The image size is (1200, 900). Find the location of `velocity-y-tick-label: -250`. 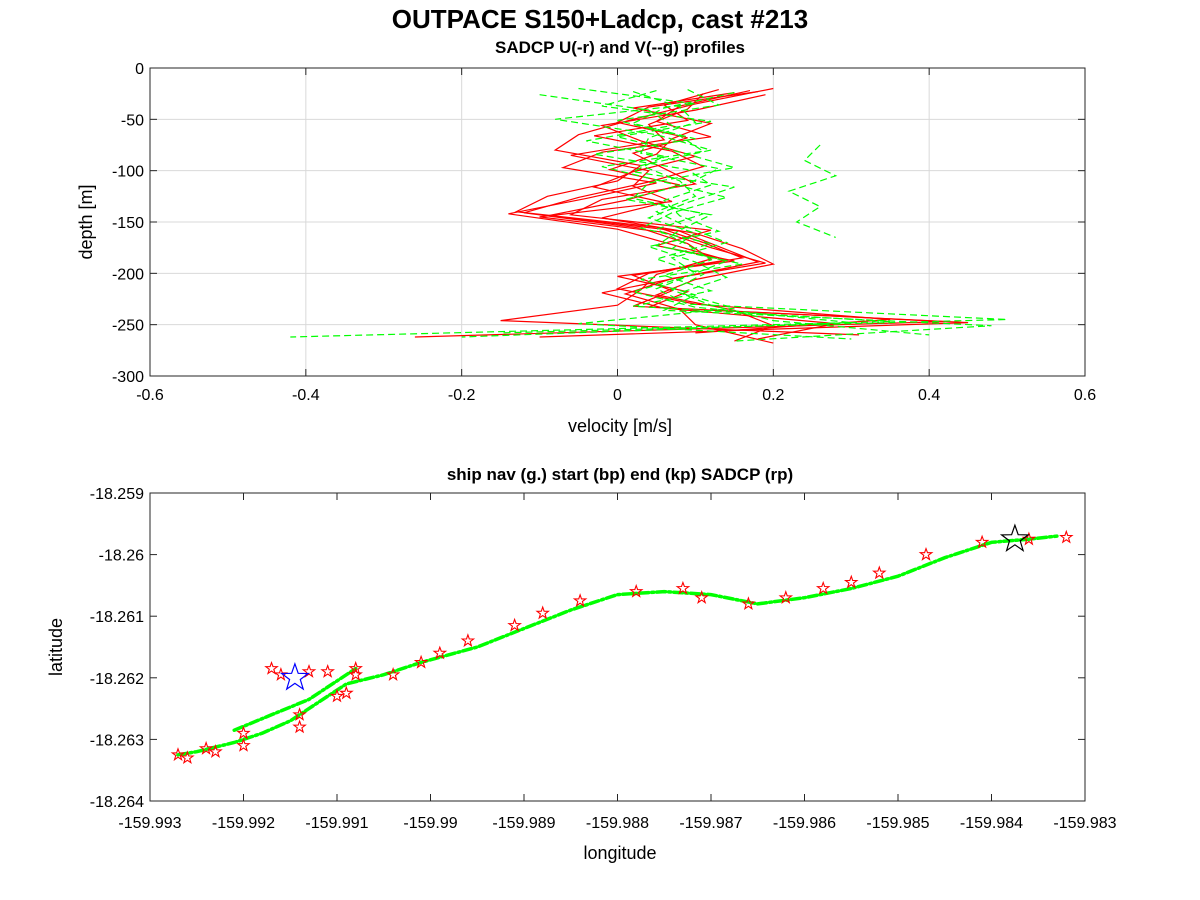

velocity-y-tick-label: -250 is located at coordinates (128, 326).